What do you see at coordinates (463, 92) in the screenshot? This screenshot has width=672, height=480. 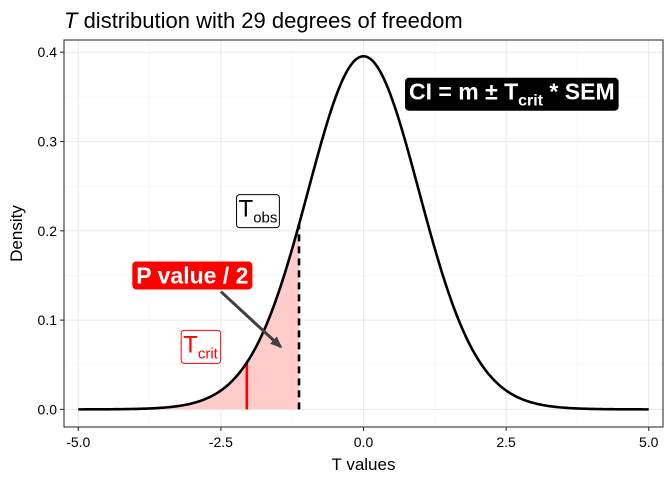 I see `ci-formula-pre: CI = m ± T` at bounding box center [463, 92].